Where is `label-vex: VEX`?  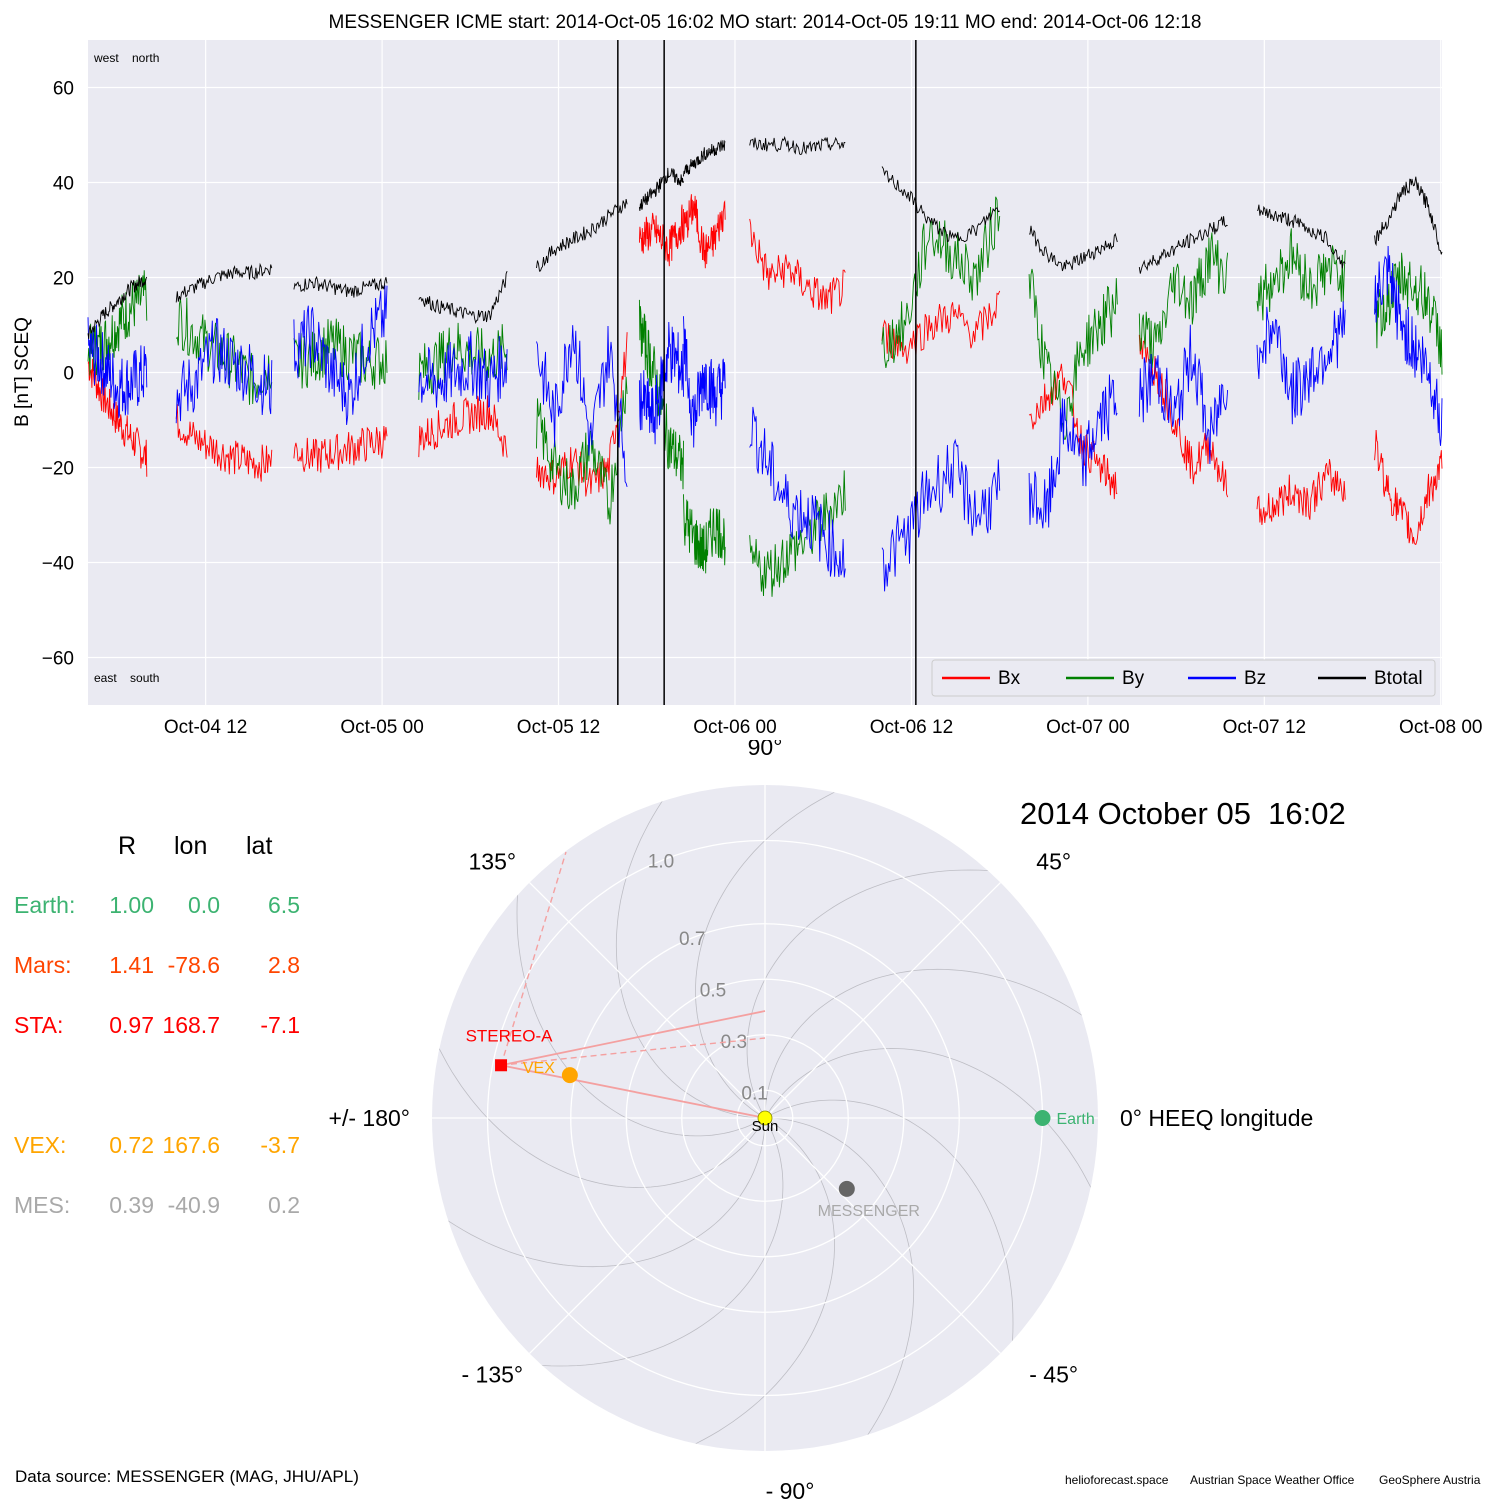 label-vex: VEX is located at coordinates (539, 1068).